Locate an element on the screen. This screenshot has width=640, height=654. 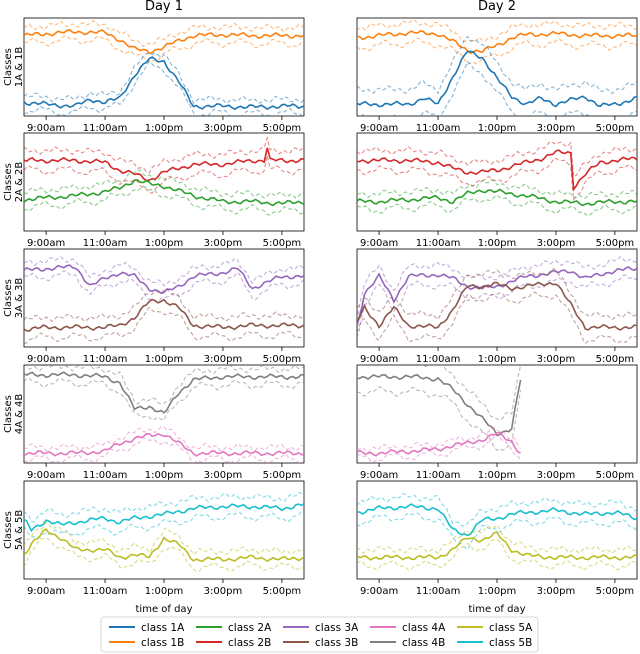
class-4a-mean-line is located at coordinates (439, 444).